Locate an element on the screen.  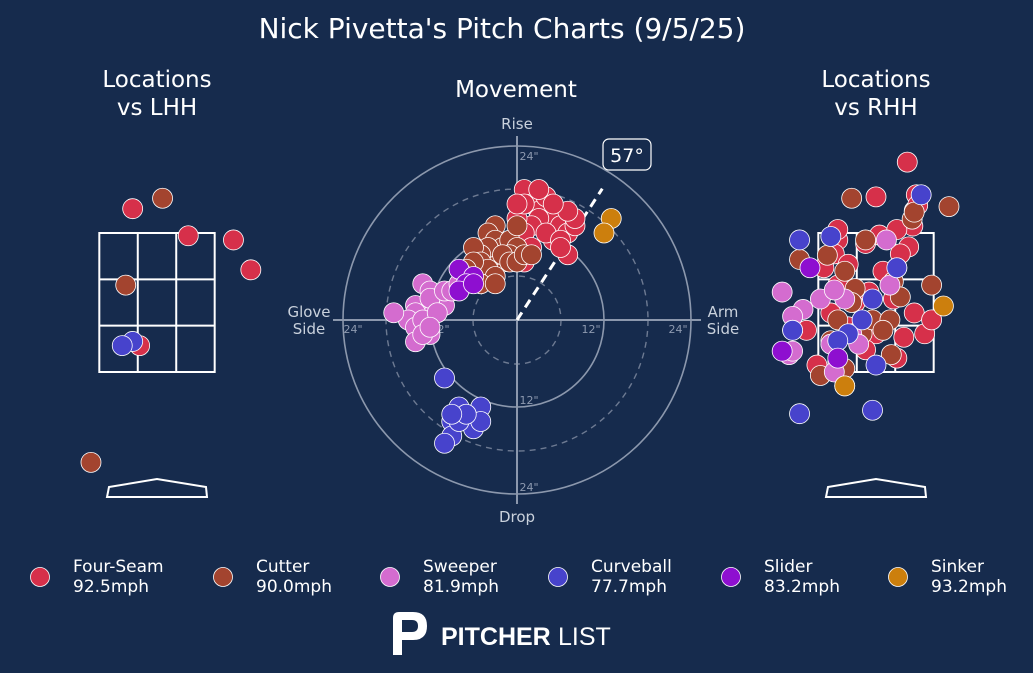
axis-label-arm-1: Arm is located at coordinates (723, 312).